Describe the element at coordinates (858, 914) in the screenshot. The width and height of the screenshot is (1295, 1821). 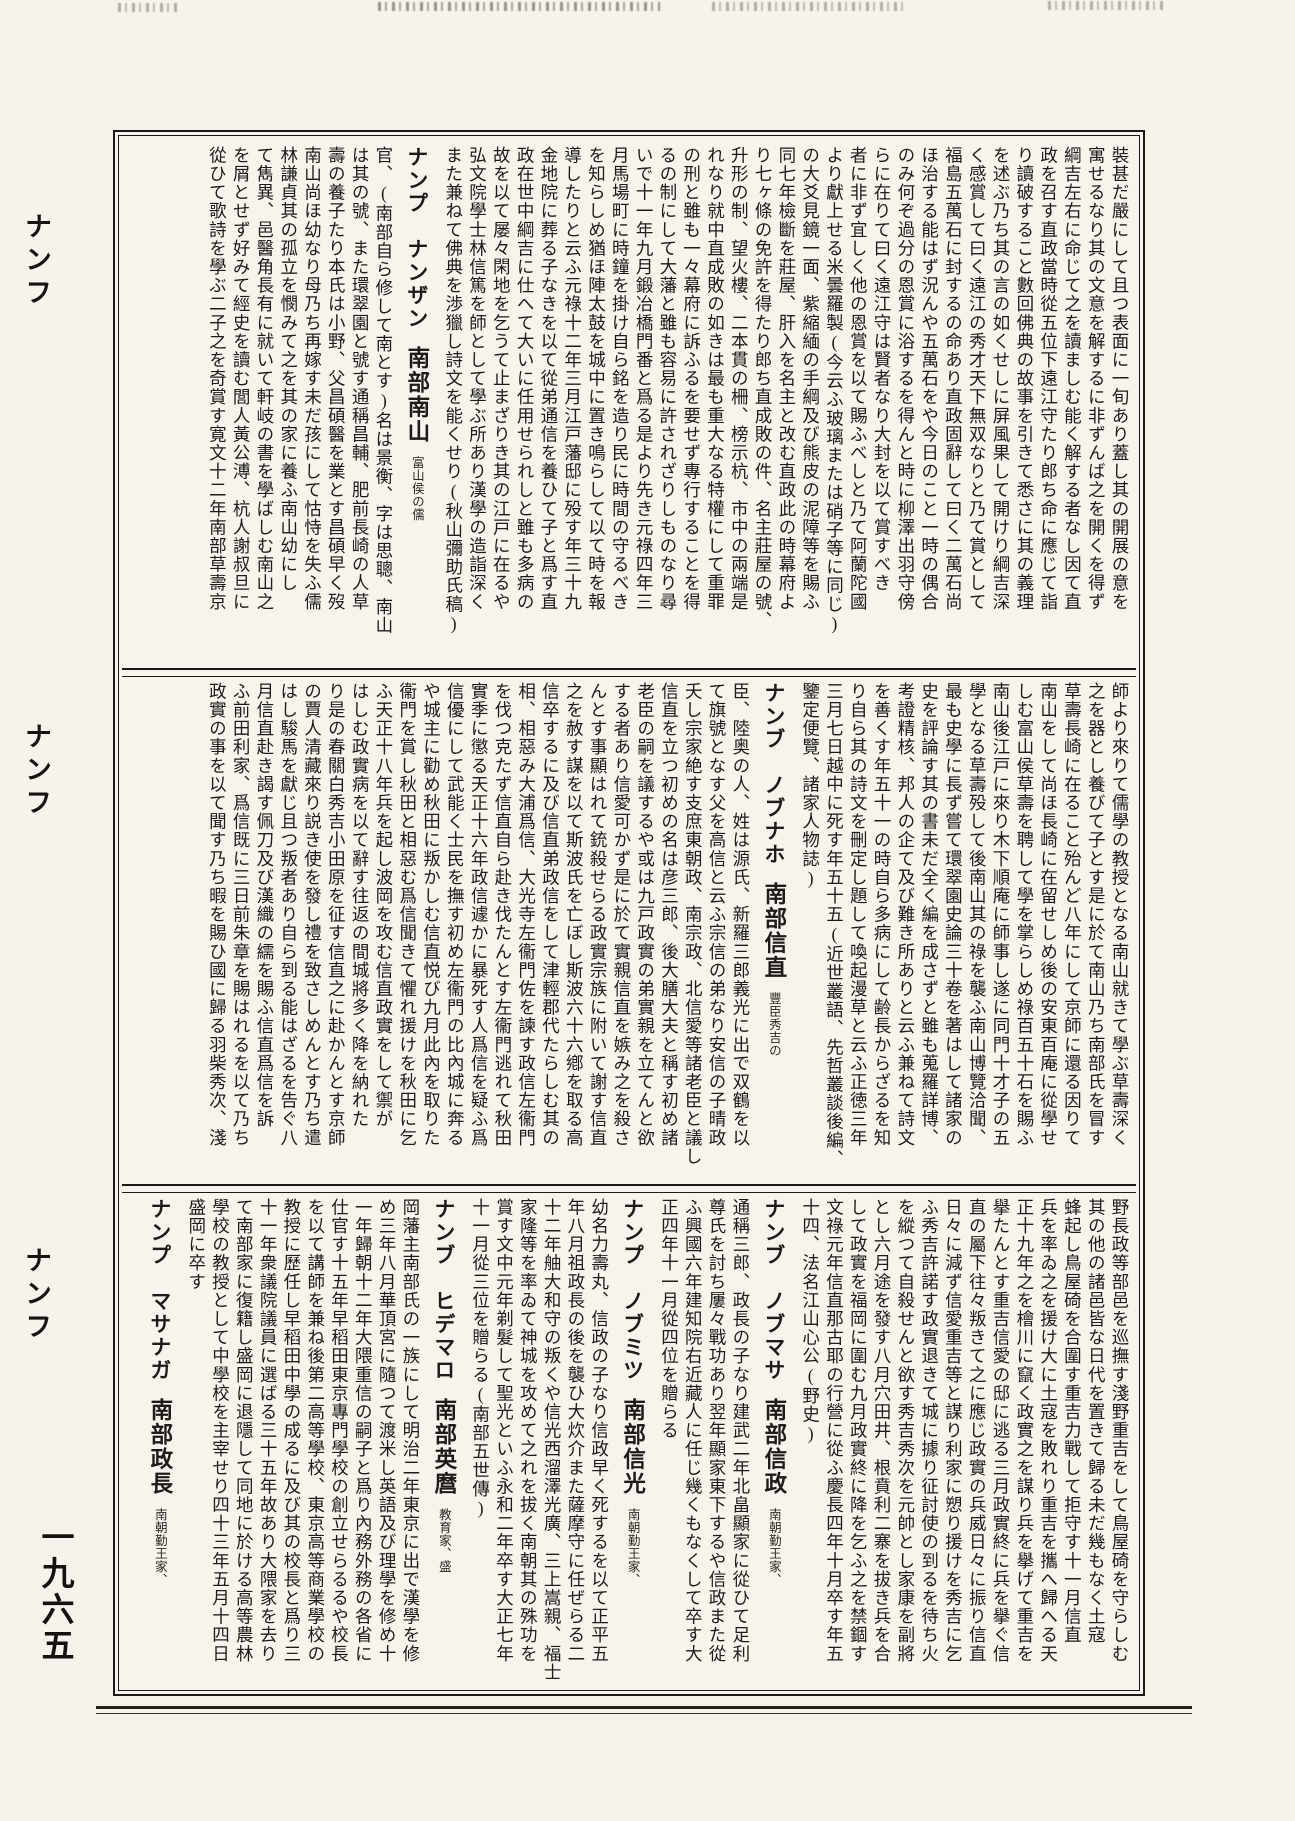
I see `text-column: り自ら其の詩文を刪定し題して喚起漫草と云ふ正徳三年` at that location.